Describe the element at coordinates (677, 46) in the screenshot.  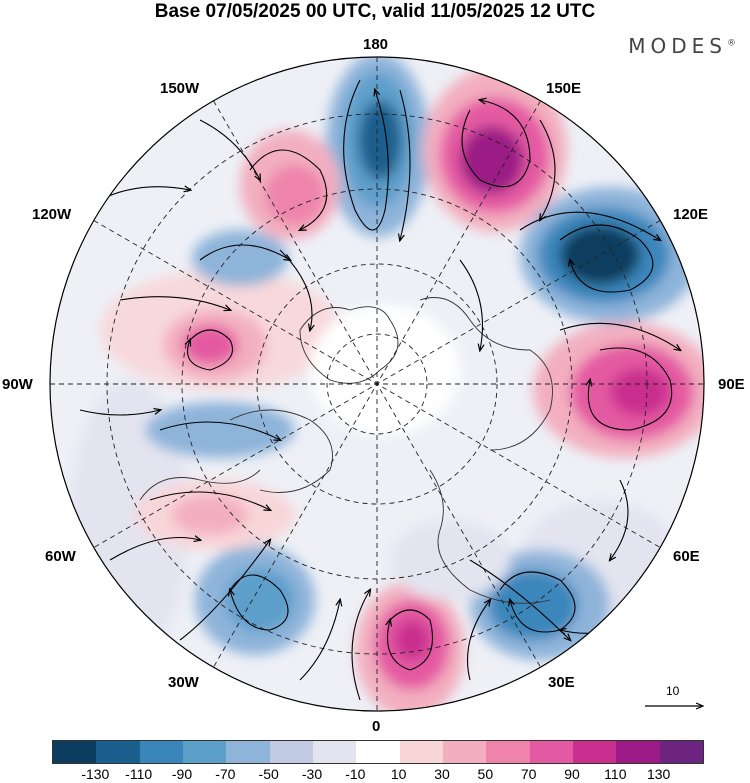
I see `logo-text: MODES` at that location.